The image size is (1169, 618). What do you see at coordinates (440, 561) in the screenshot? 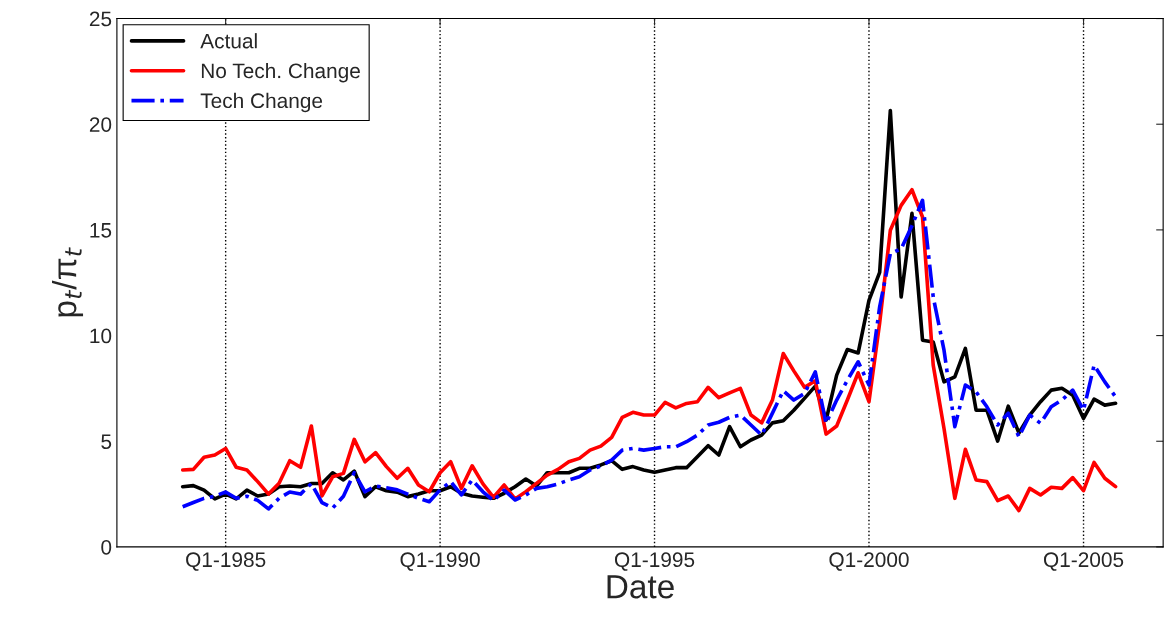
I see `x-tick-label: Q1-1990` at bounding box center [440, 561].